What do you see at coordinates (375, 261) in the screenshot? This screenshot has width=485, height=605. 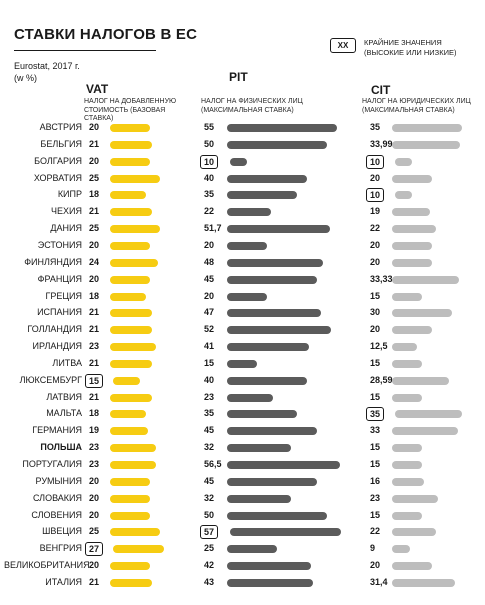 I see `cit-value-label: 20` at bounding box center [375, 261].